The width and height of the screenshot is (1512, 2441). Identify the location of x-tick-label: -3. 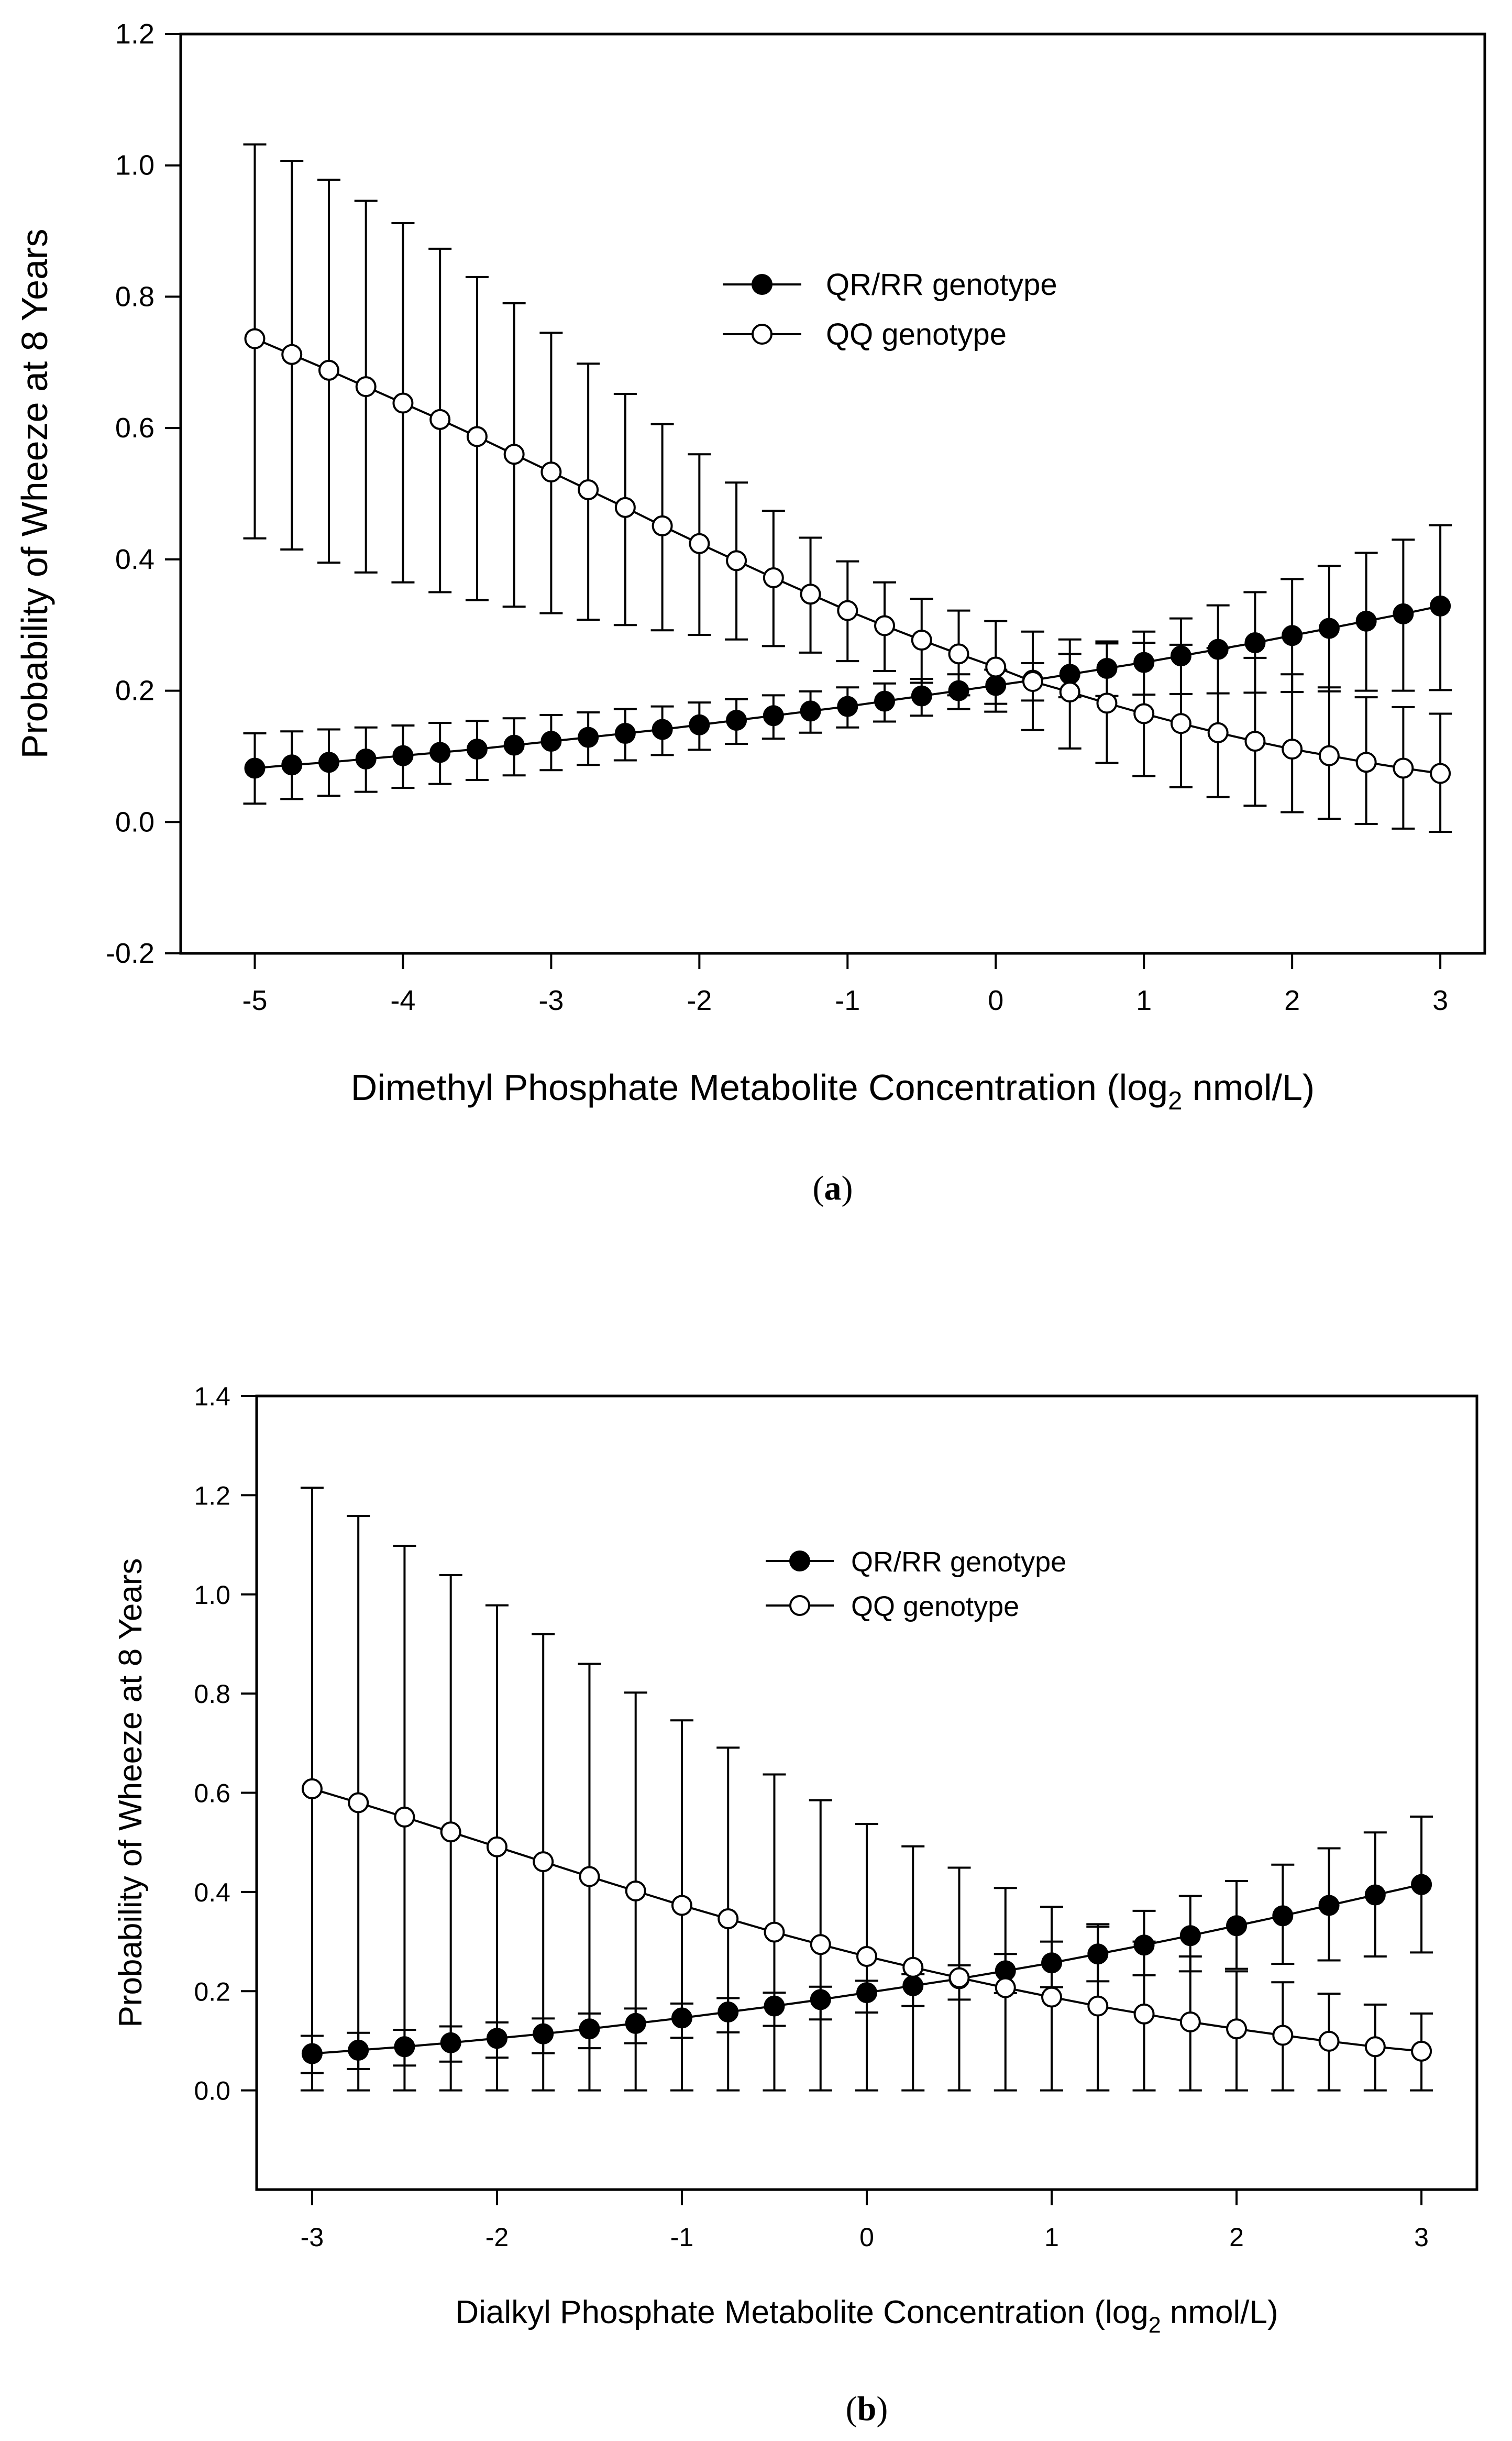
(313, 2237).